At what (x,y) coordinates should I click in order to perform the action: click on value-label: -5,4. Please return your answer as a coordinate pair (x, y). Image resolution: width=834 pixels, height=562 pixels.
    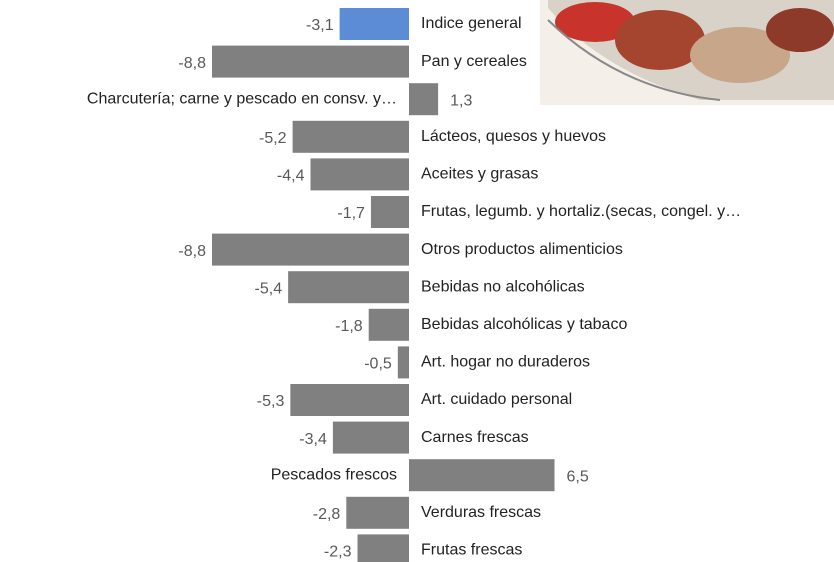
    Looking at the image, I should click on (269, 288).